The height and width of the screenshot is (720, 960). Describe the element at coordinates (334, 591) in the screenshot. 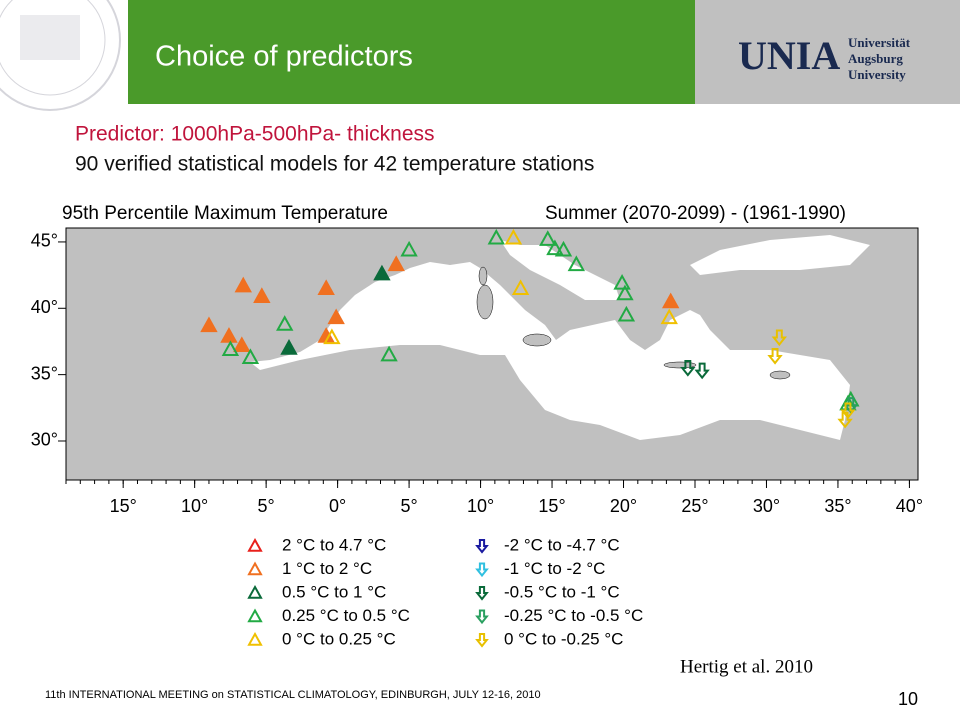

I see `legend-label: 0.5 °C to 1 °C` at that location.